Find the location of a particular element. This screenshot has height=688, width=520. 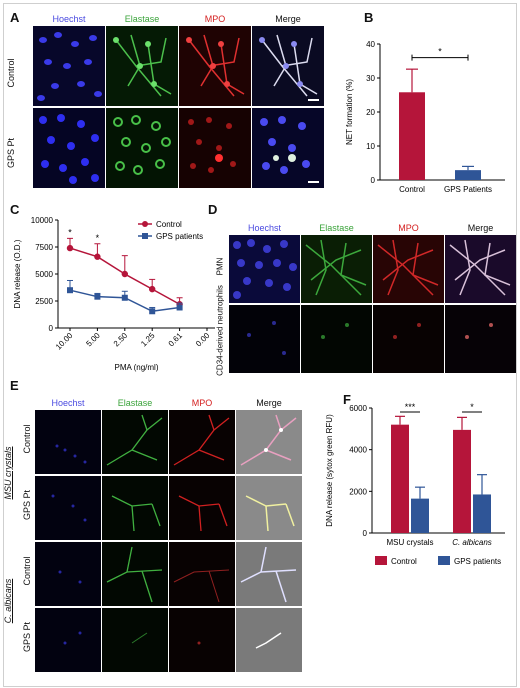

c-legend-label-control: Control is located at coordinates (169, 224).